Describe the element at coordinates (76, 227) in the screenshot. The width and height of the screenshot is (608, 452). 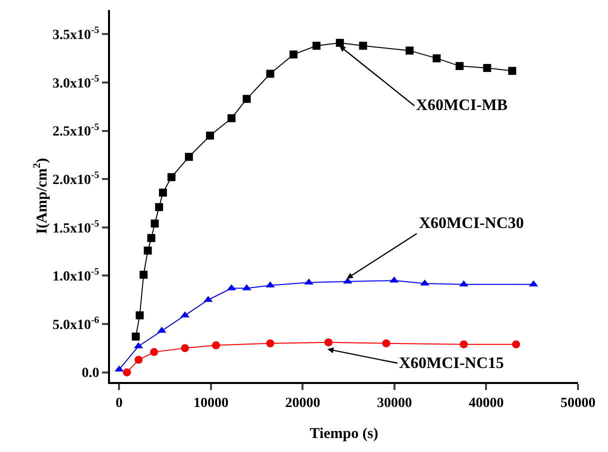
I see `y-tick-label: 1.5x10$^{-5}$` at that location.